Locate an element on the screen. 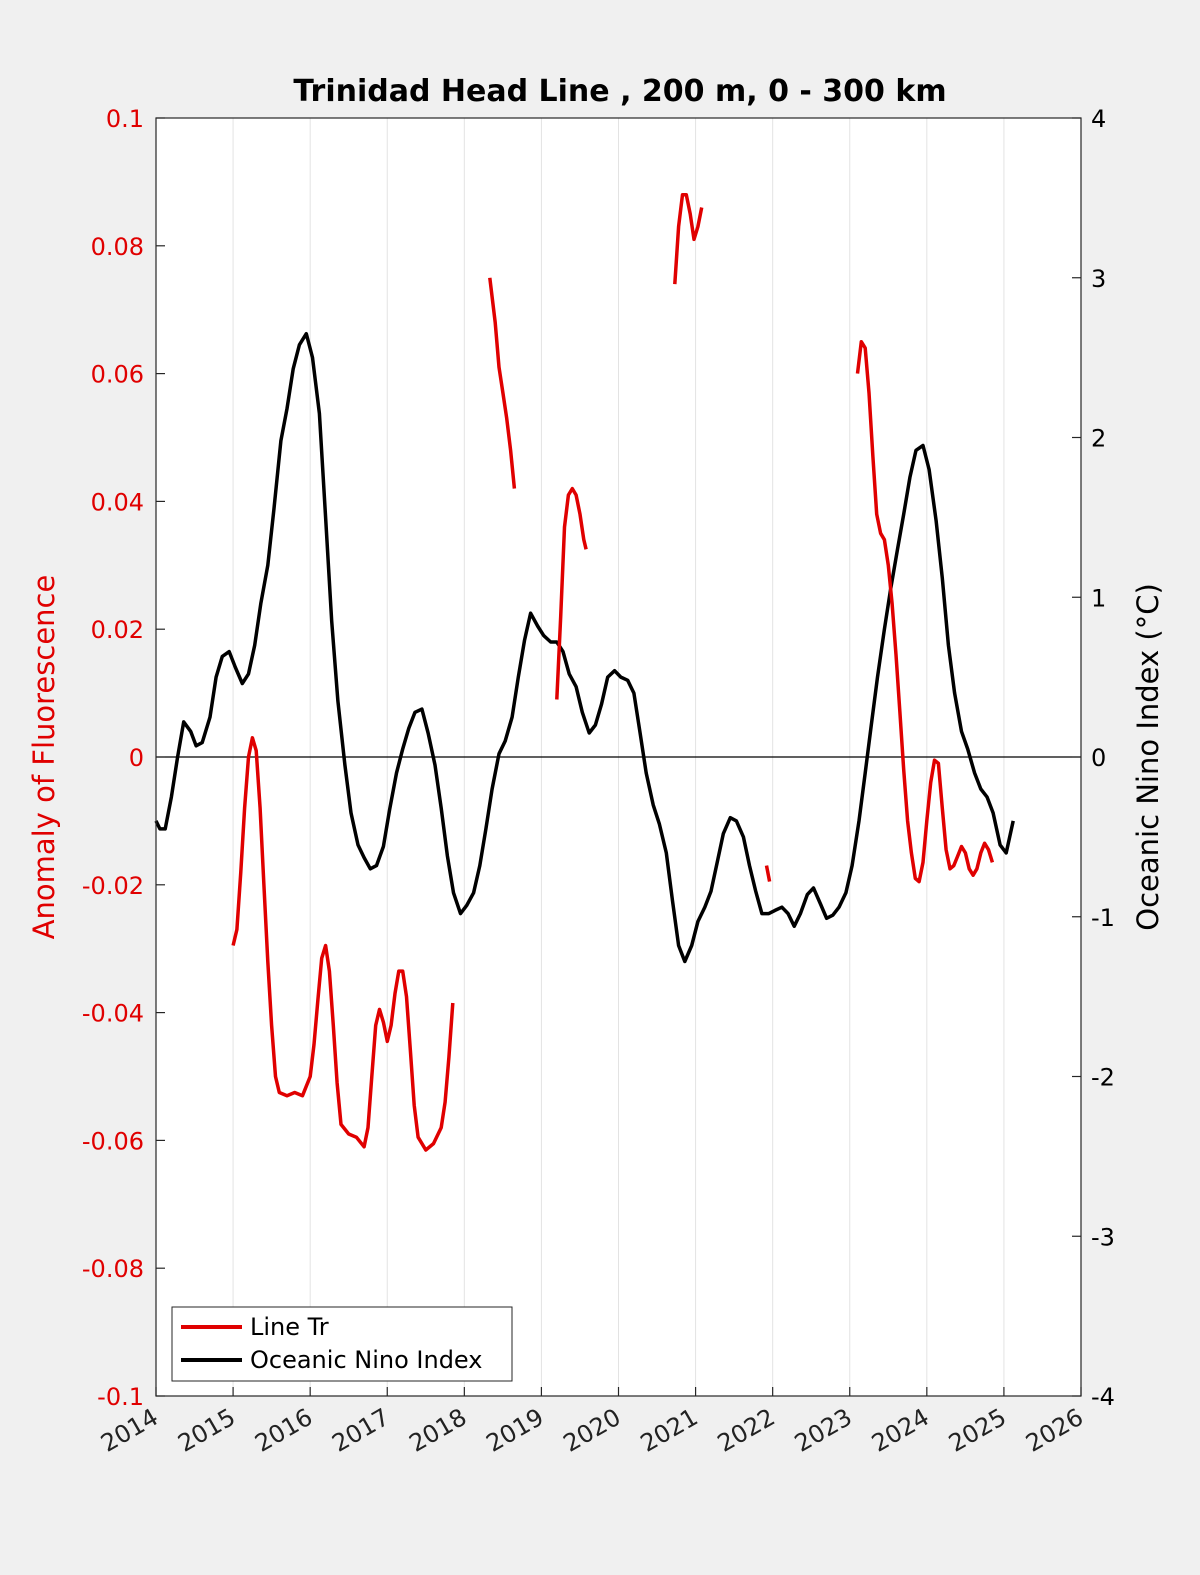  y-right-tick-label: -2 is located at coordinates (1103, 1078).